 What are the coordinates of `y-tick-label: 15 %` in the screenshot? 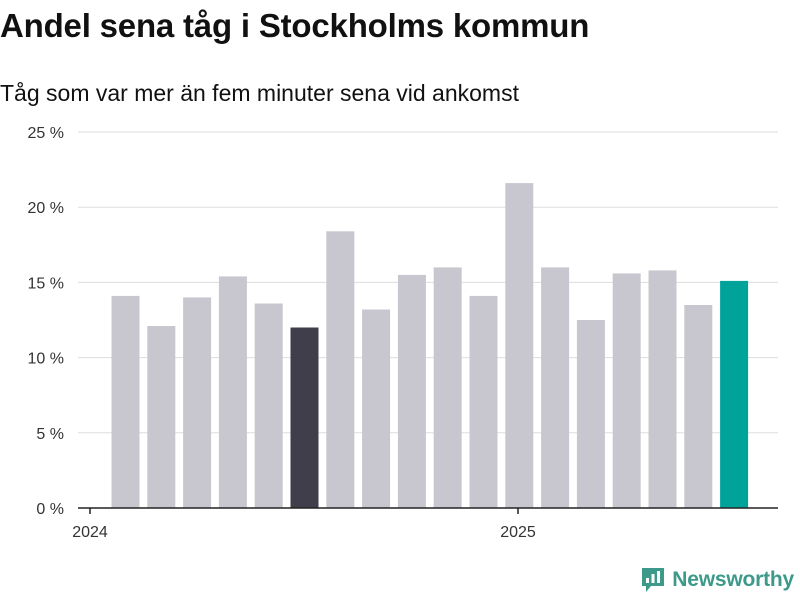 It's located at (46, 283).